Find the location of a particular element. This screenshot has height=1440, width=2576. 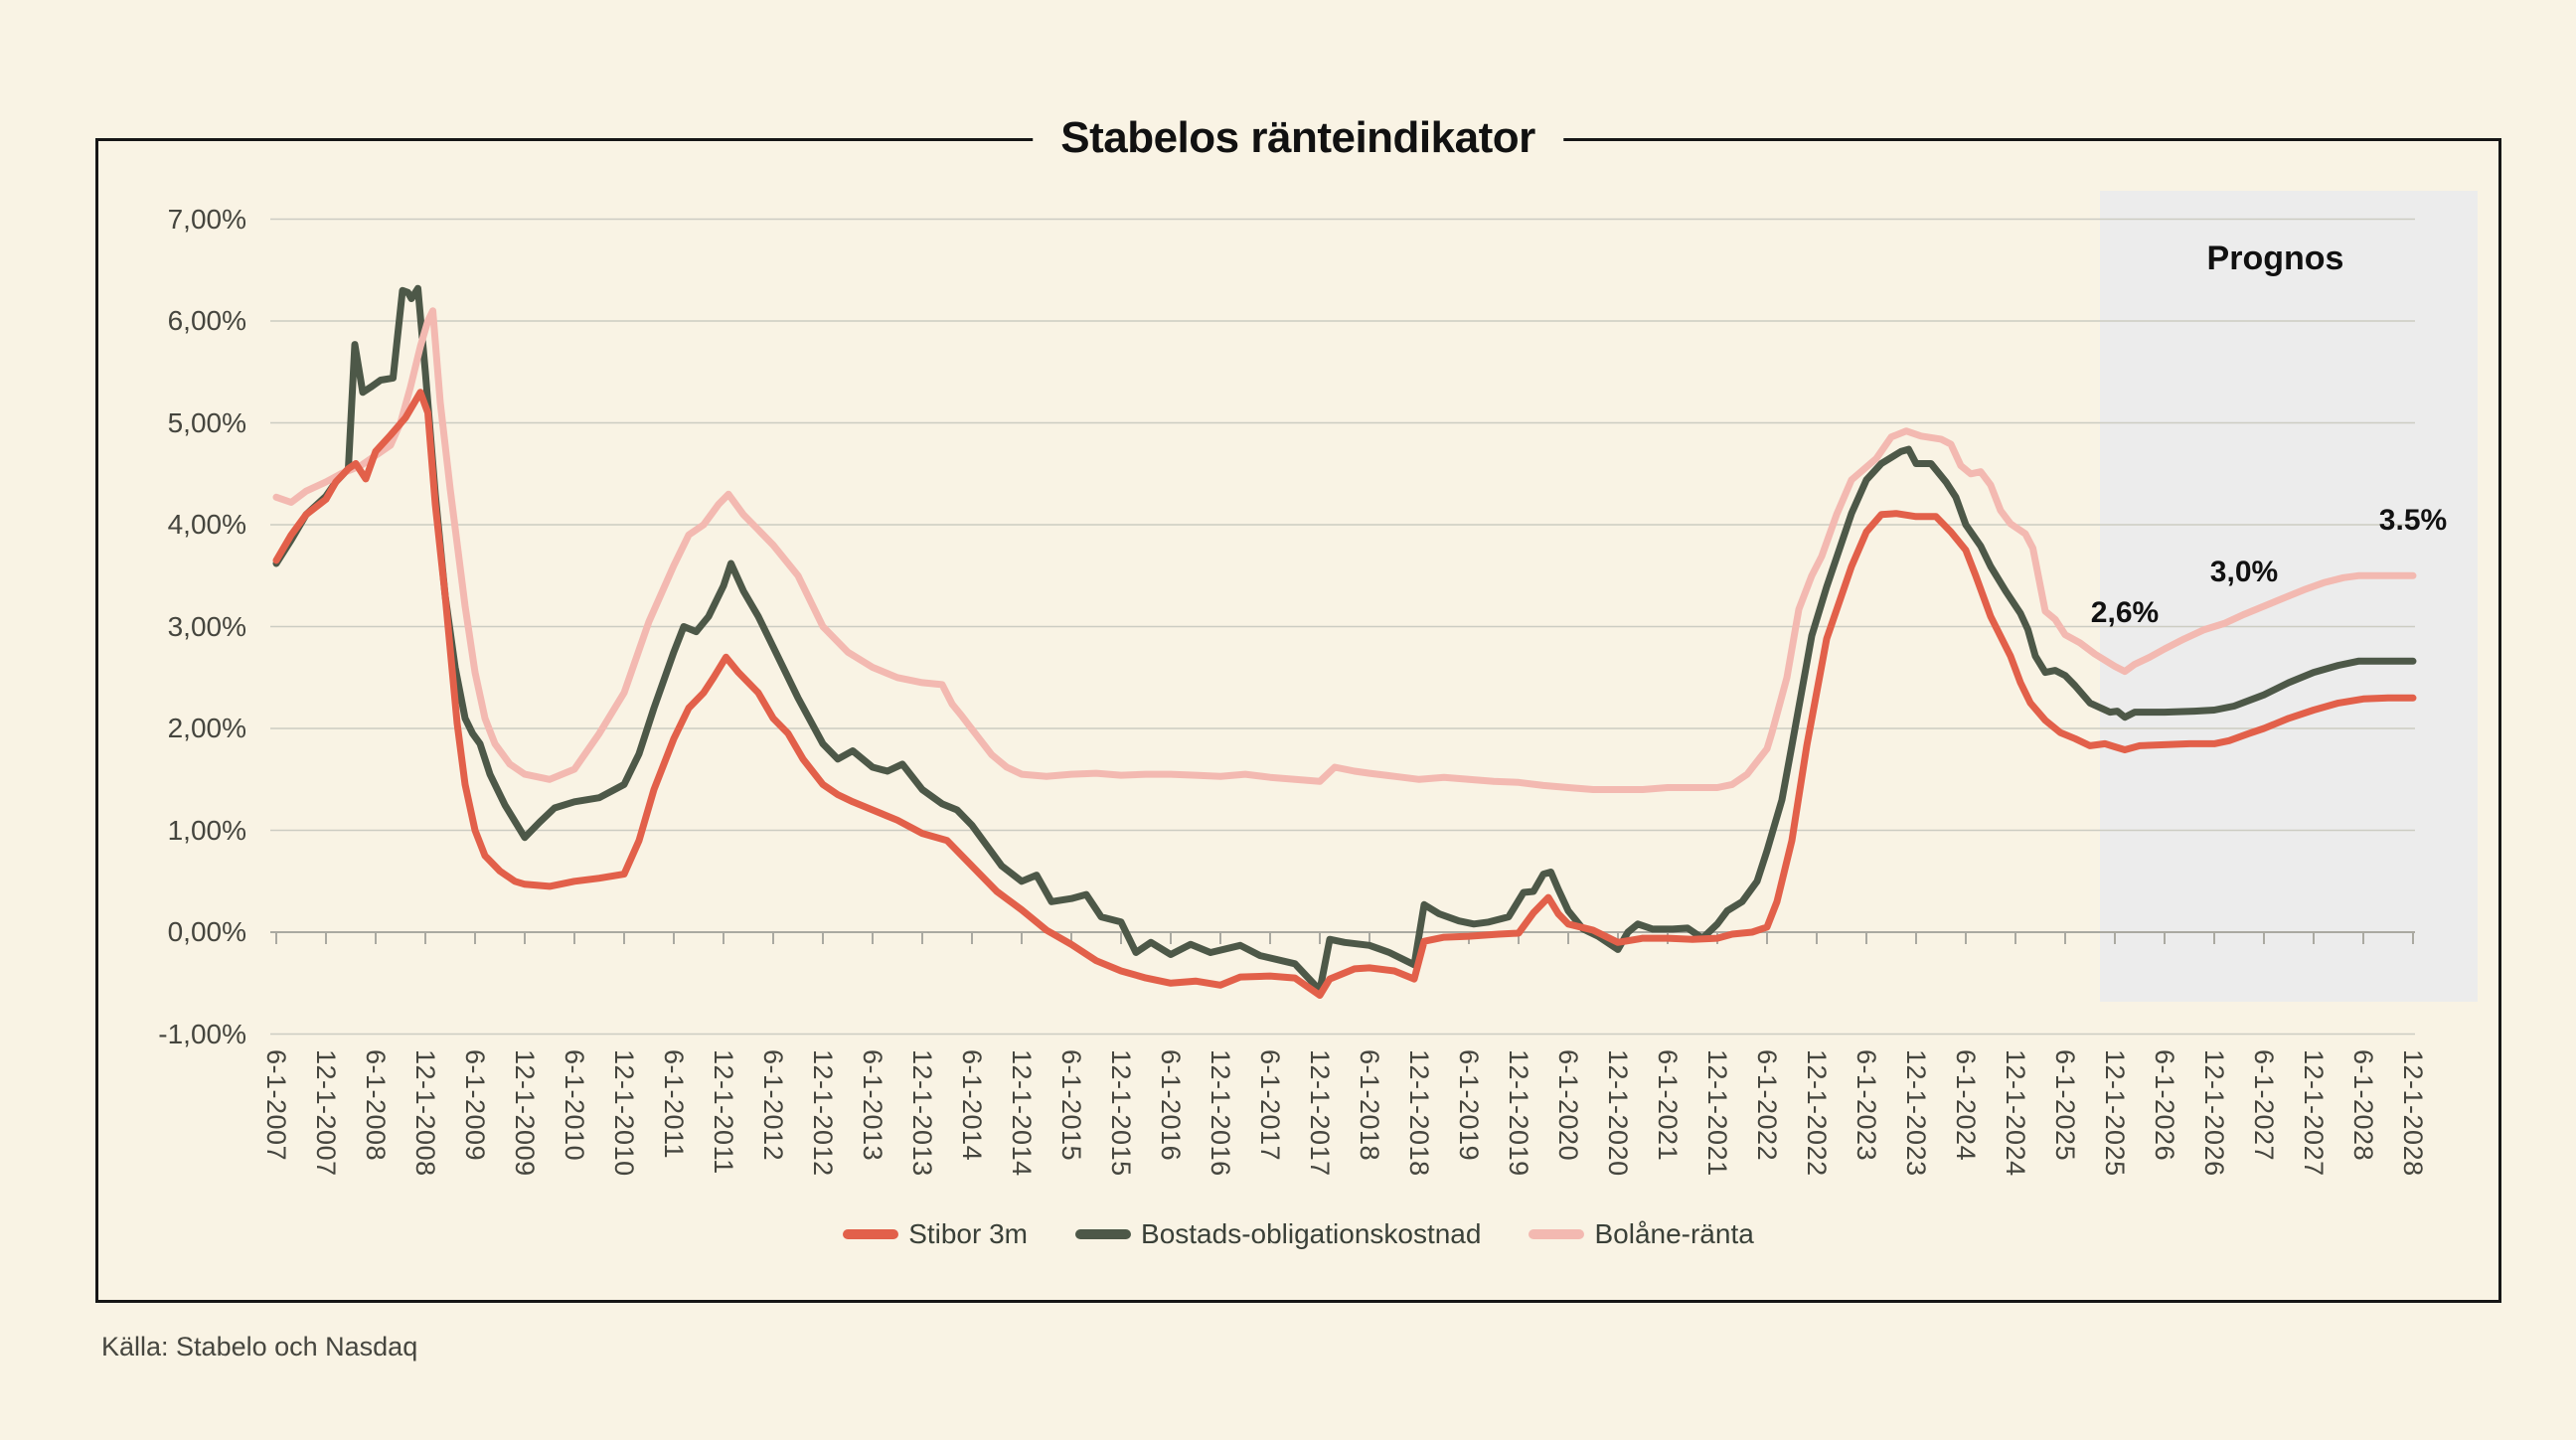

x-axis-label: 6-1-2024 is located at coordinates (1966, 1106).